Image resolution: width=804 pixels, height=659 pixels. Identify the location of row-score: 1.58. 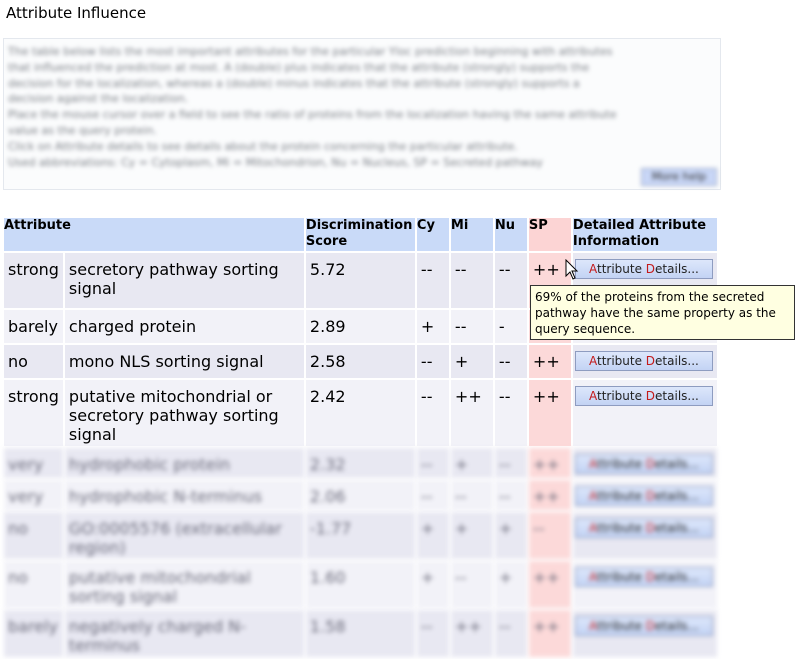
(360, 633).